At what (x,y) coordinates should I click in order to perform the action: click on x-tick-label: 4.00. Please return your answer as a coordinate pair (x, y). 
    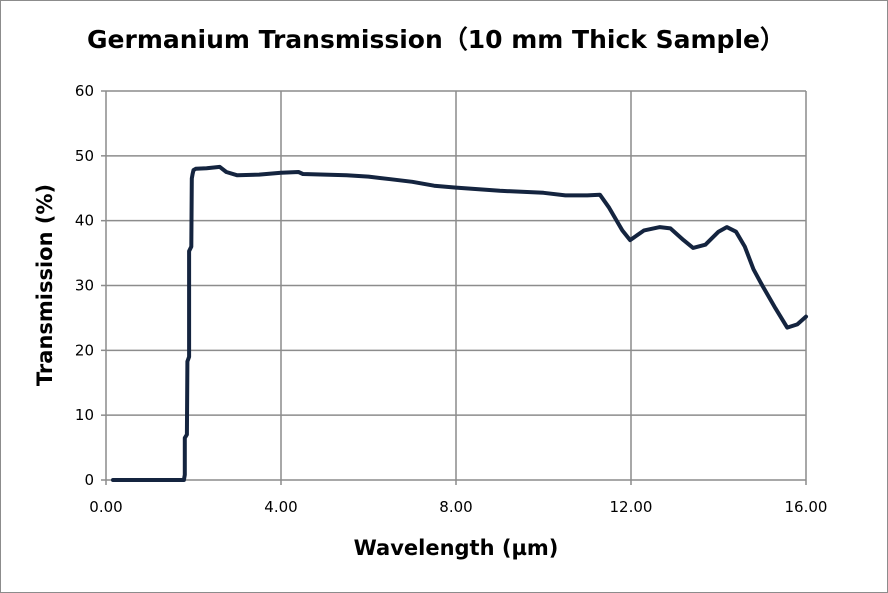
    Looking at the image, I should click on (280, 507).